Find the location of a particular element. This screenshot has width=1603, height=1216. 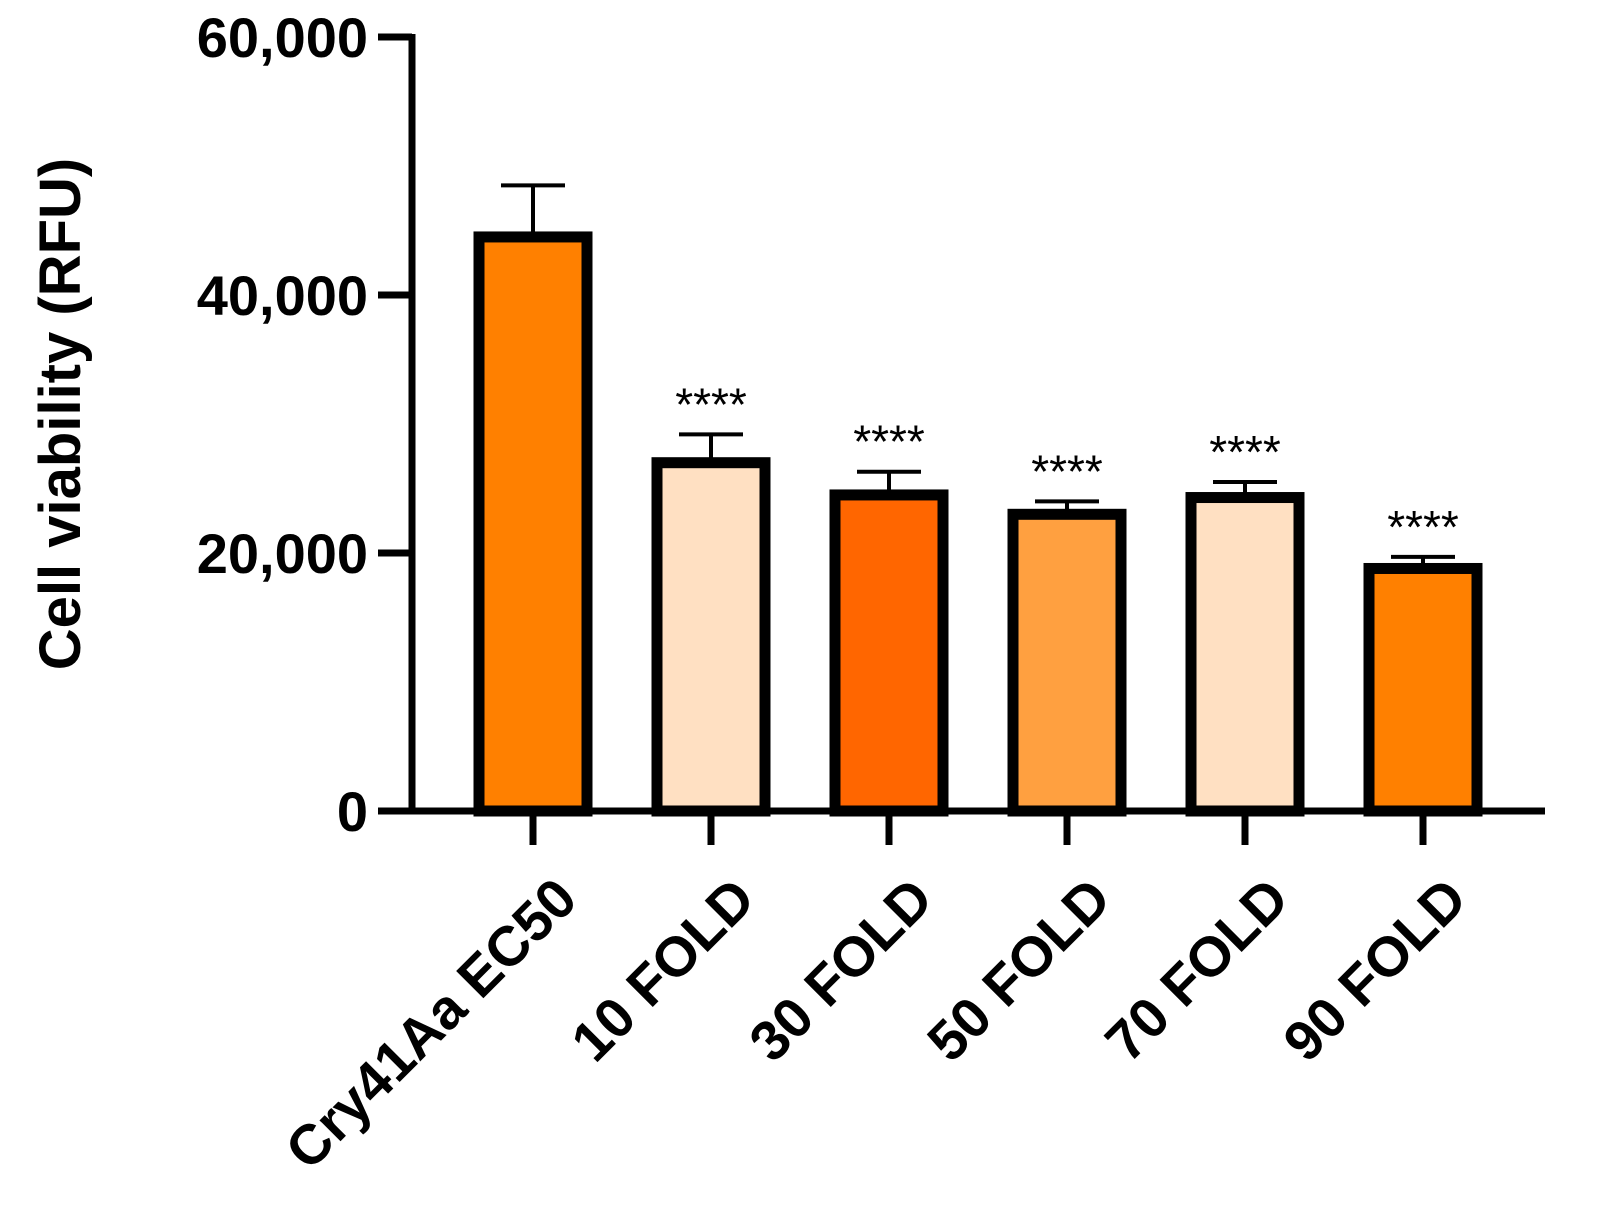

x-tick-label: Cry41Aa EC50 is located at coordinates (430, 1023).